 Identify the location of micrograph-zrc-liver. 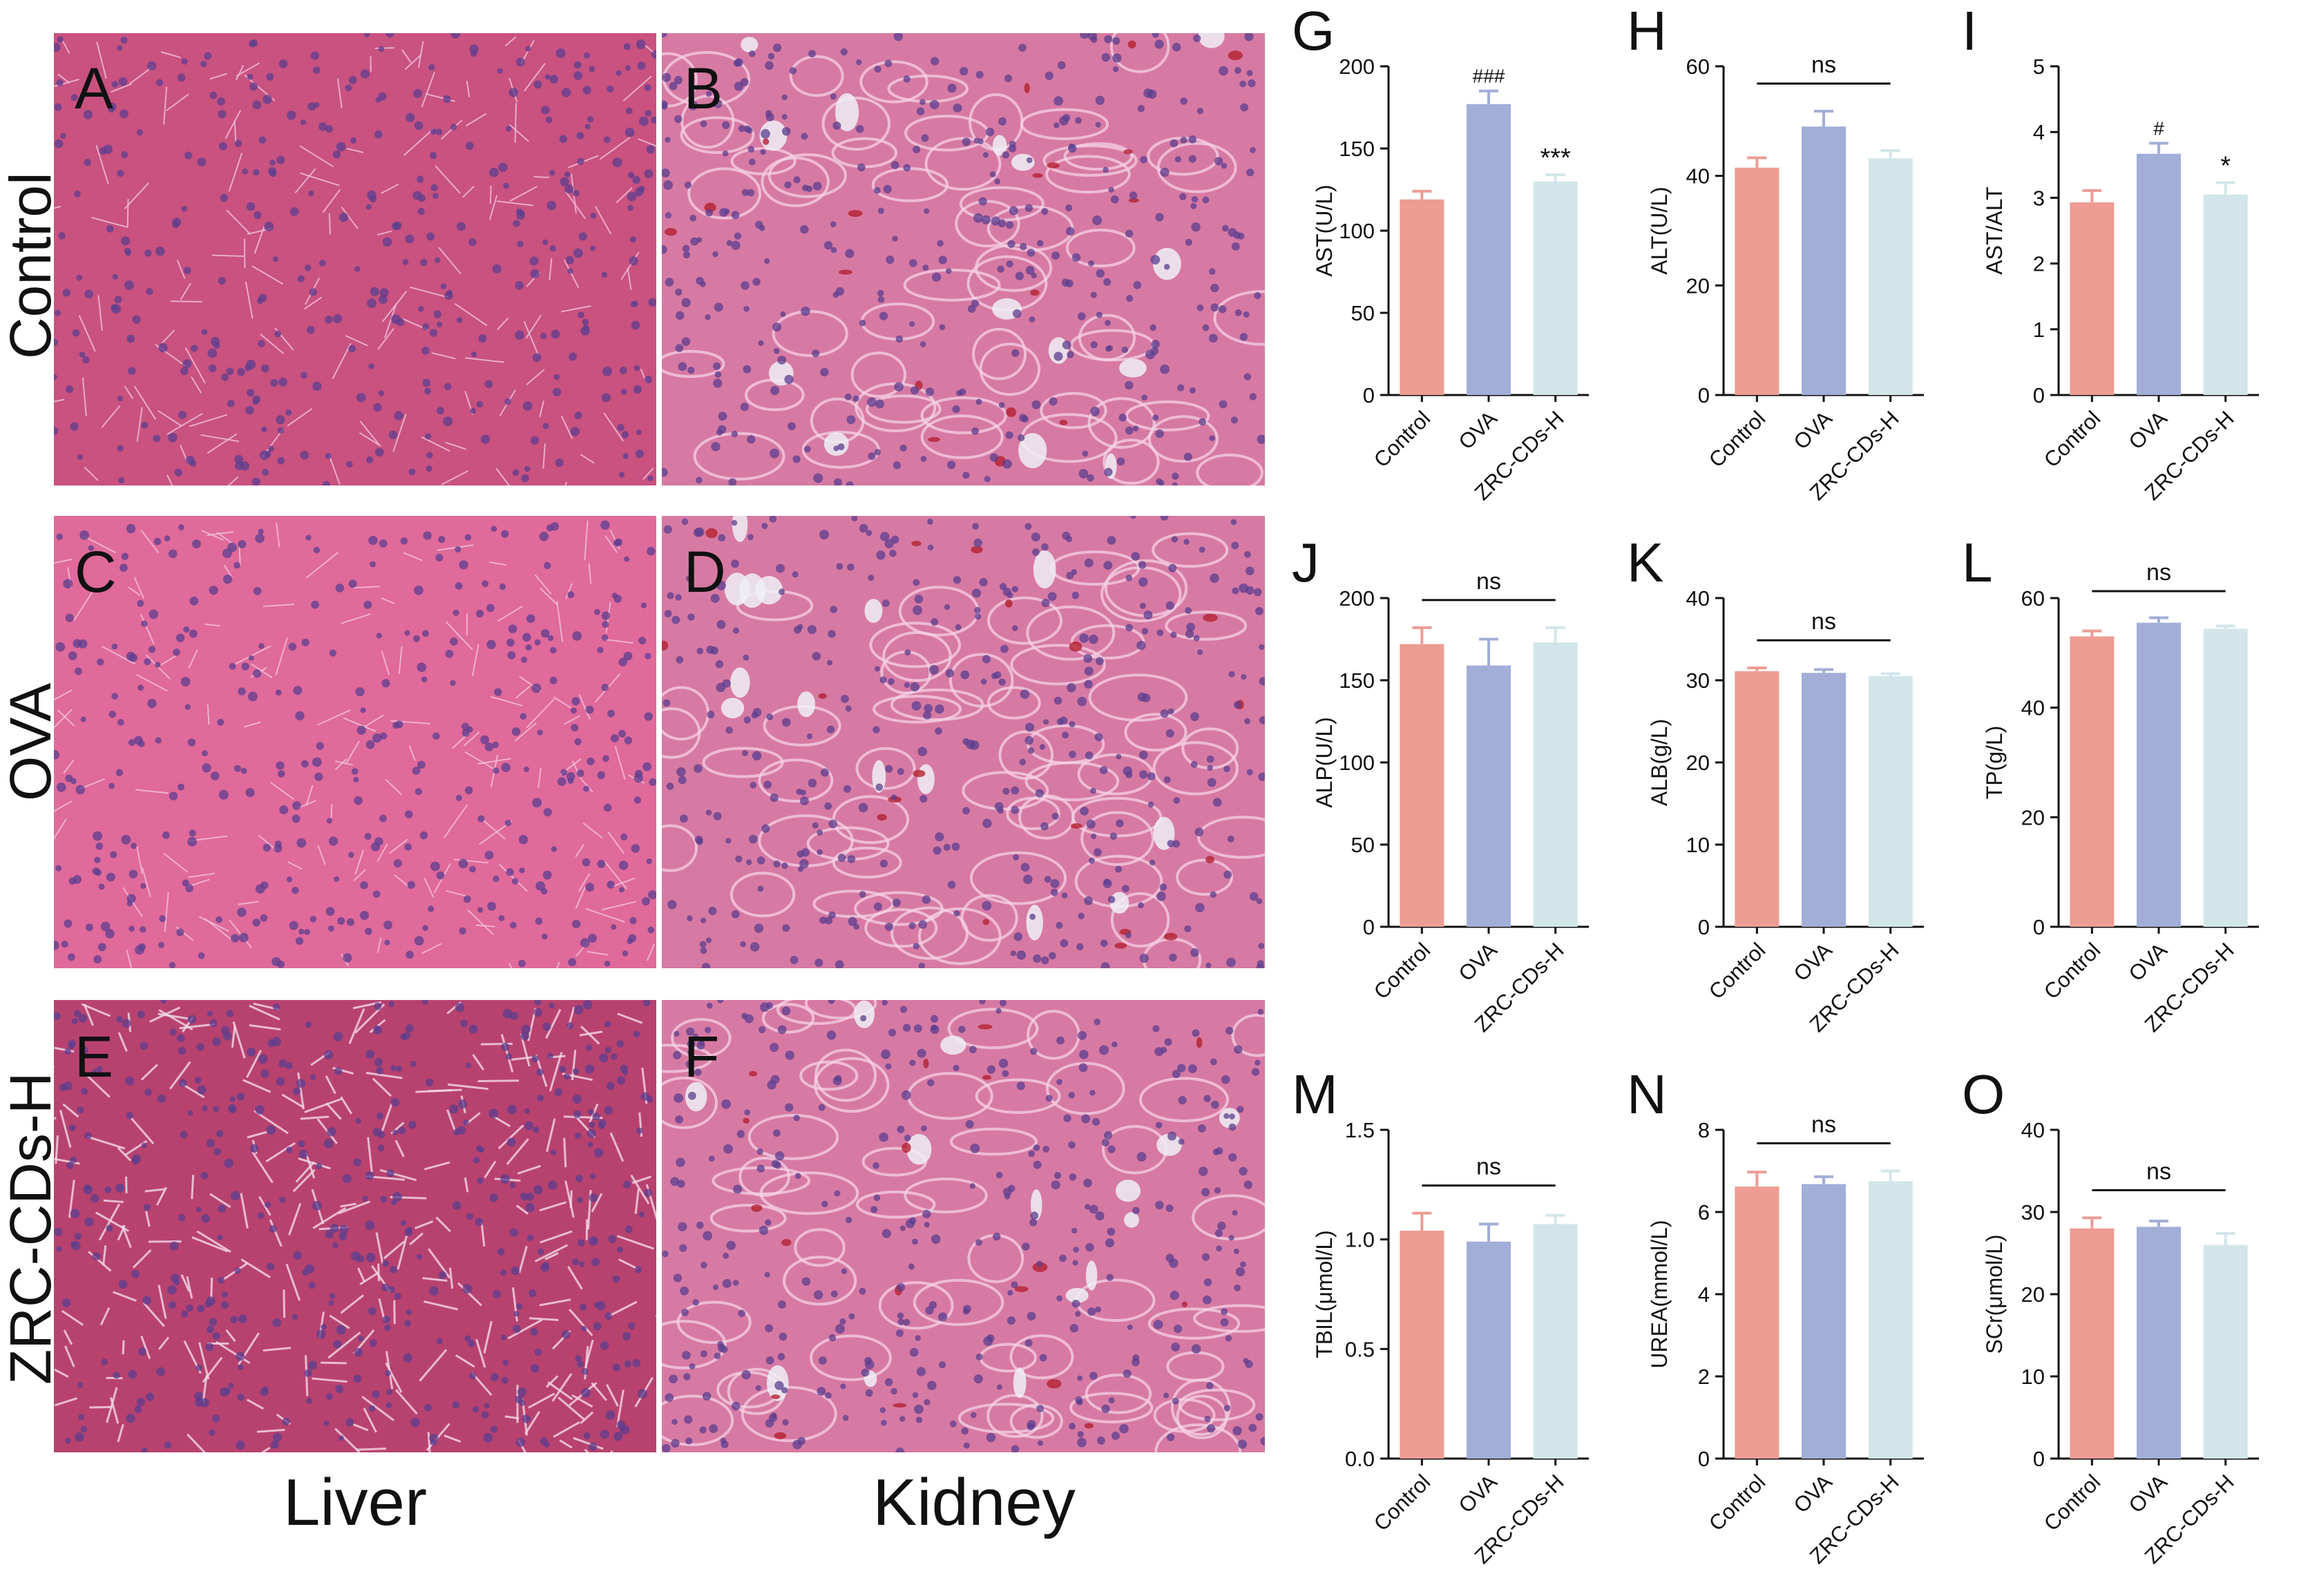
(355, 1226).